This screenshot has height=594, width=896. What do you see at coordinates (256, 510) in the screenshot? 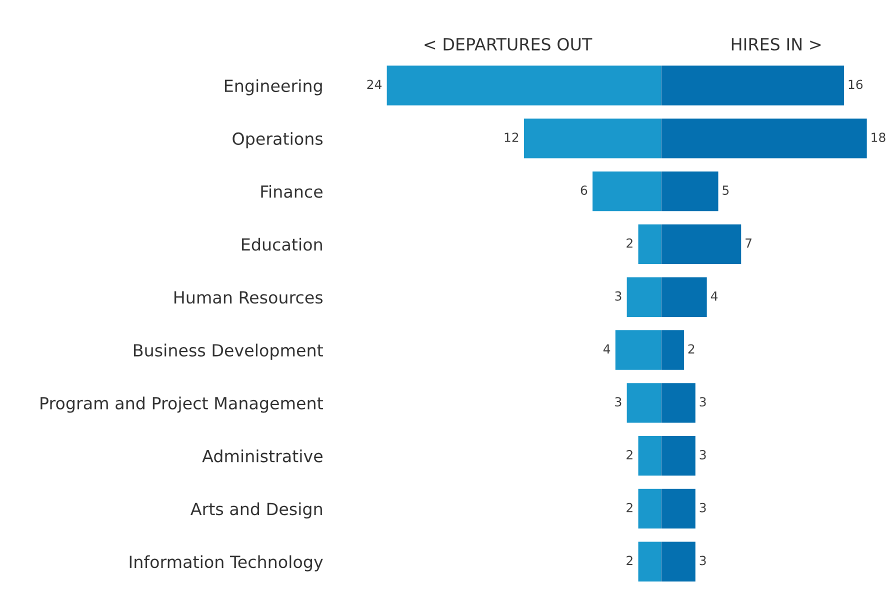
I see `y-tick-label: Arts and Design` at bounding box center [256, 510].